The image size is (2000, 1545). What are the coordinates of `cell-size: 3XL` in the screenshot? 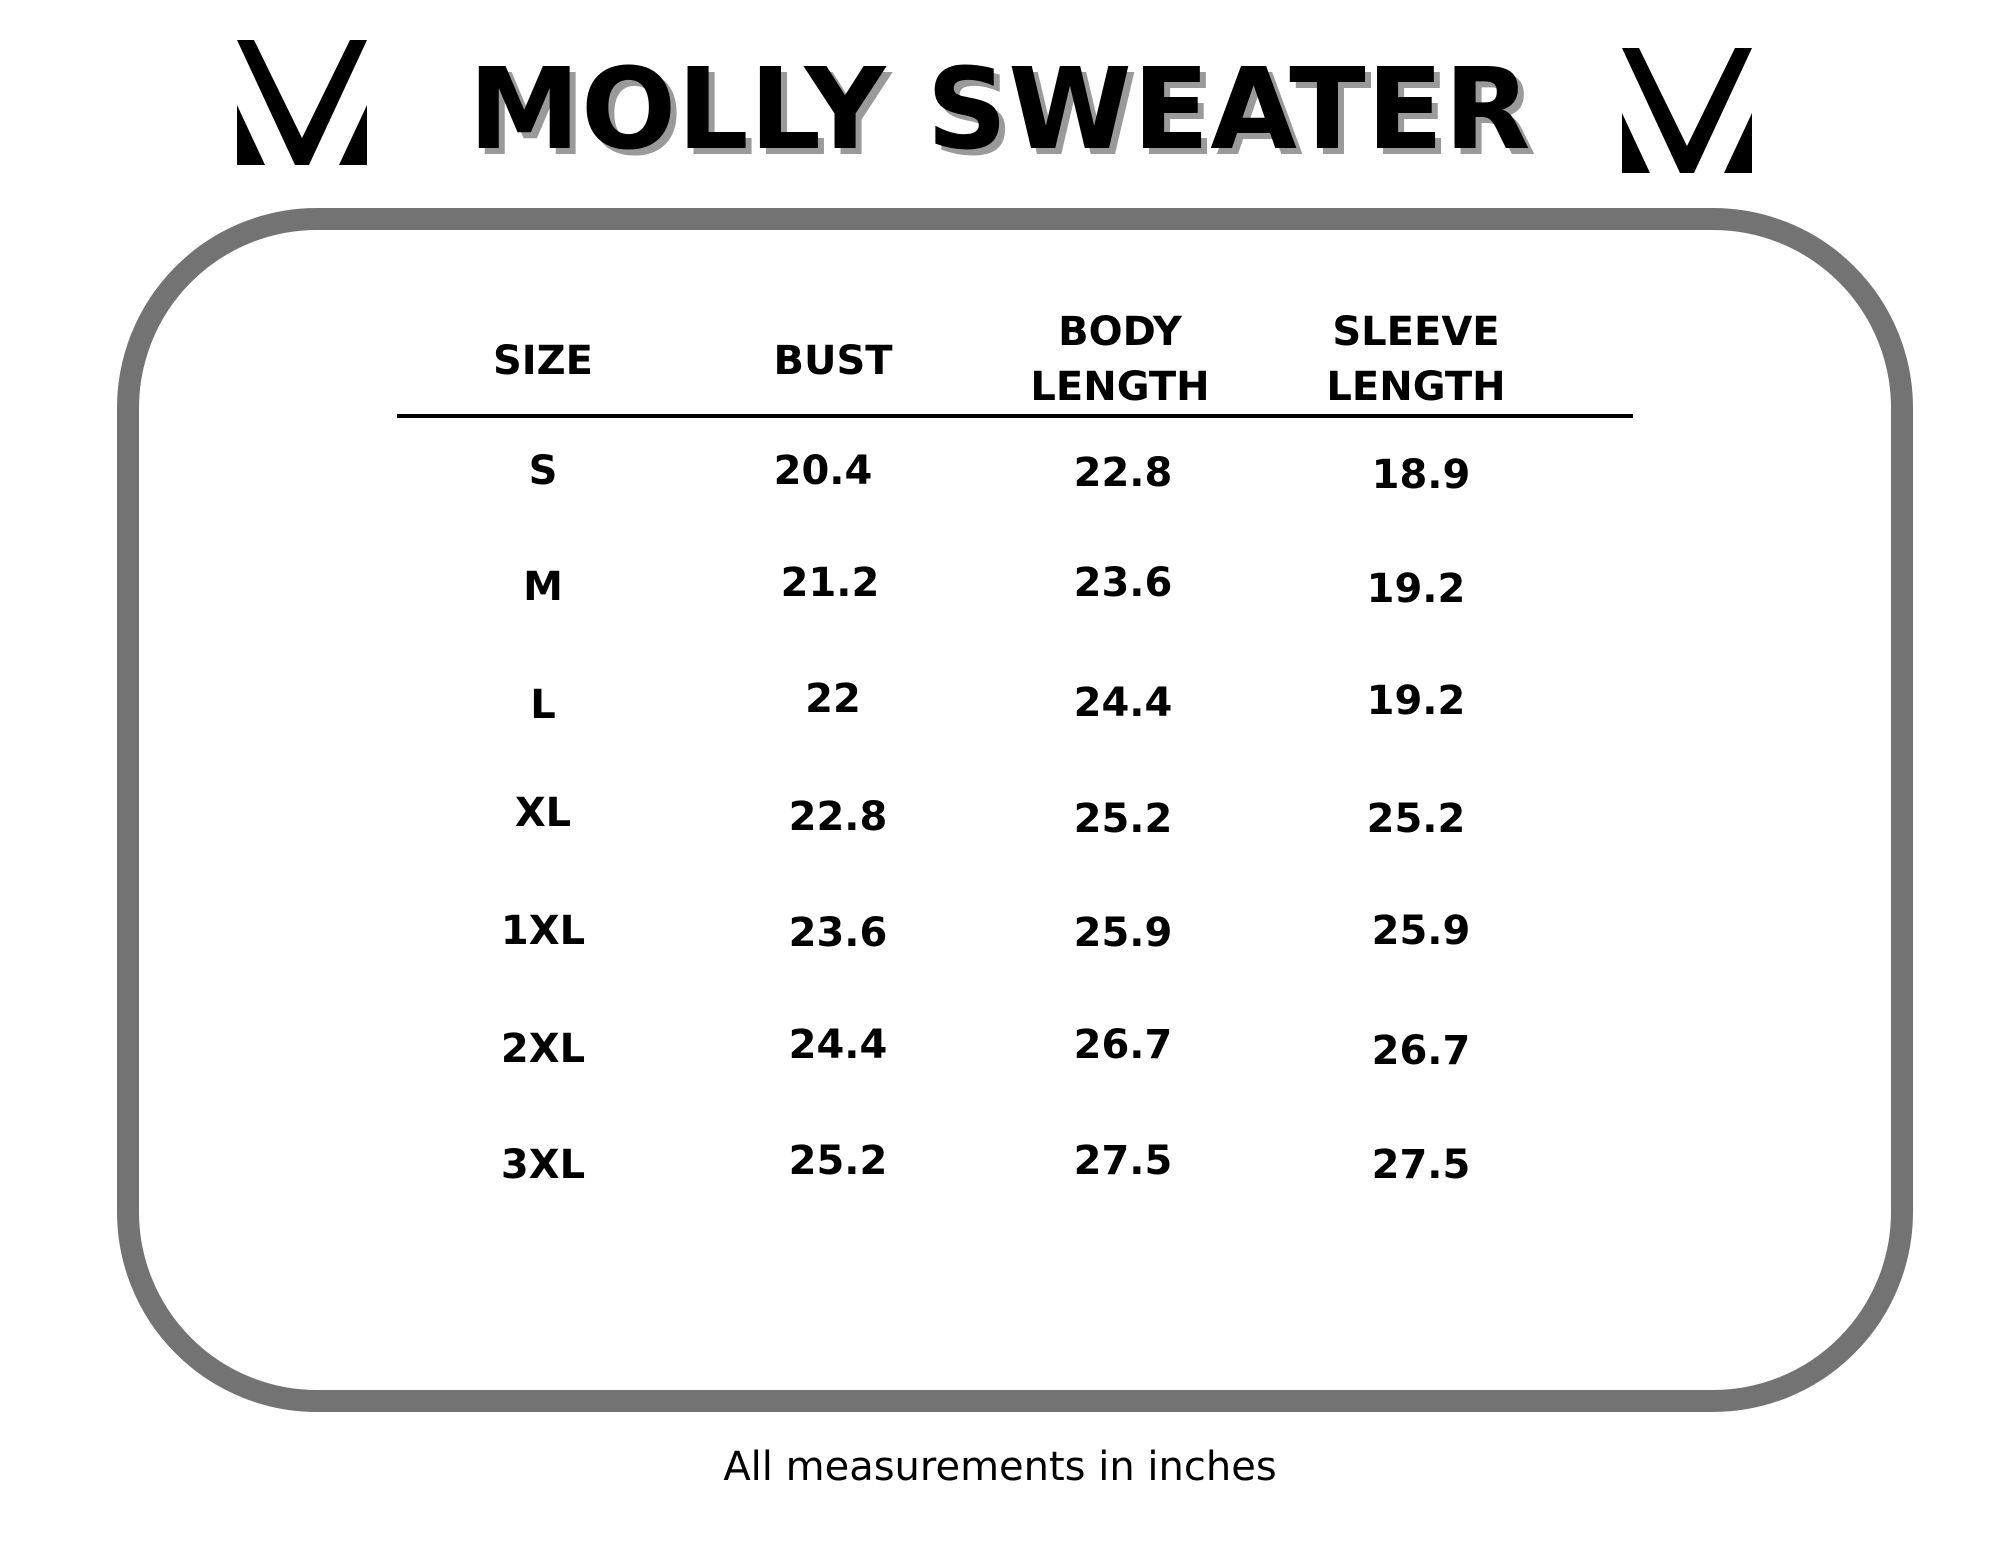 It's located at (543, 1165).